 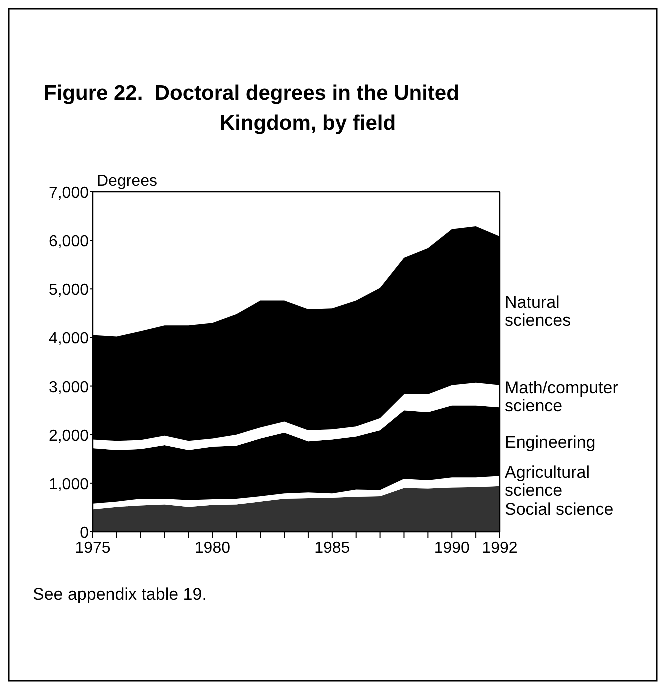 I want to click on chart-title: Figure 22. Doctoral degrees in the United Kingdom, by field, so click(x=252, y=108).